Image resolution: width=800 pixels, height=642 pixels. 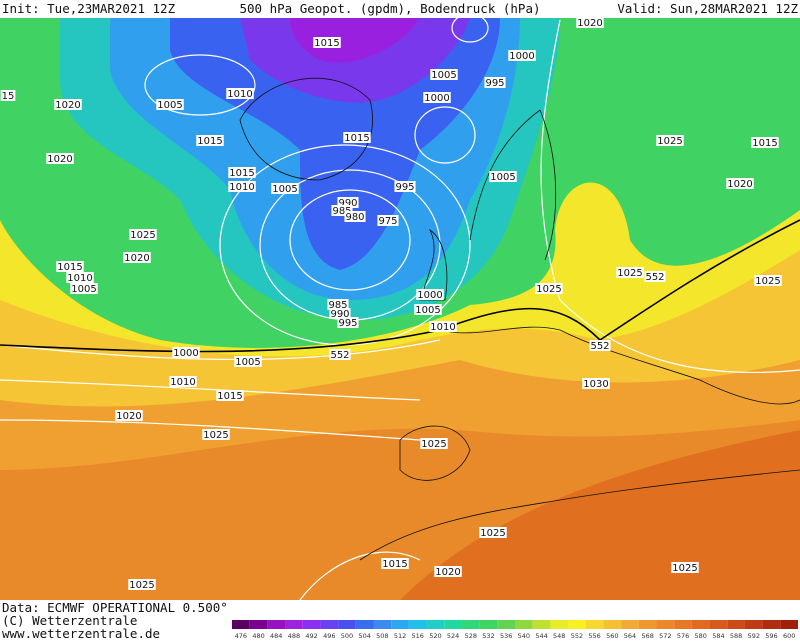 I want to click on colorbar-label: 572, so click(x=665, y=636).